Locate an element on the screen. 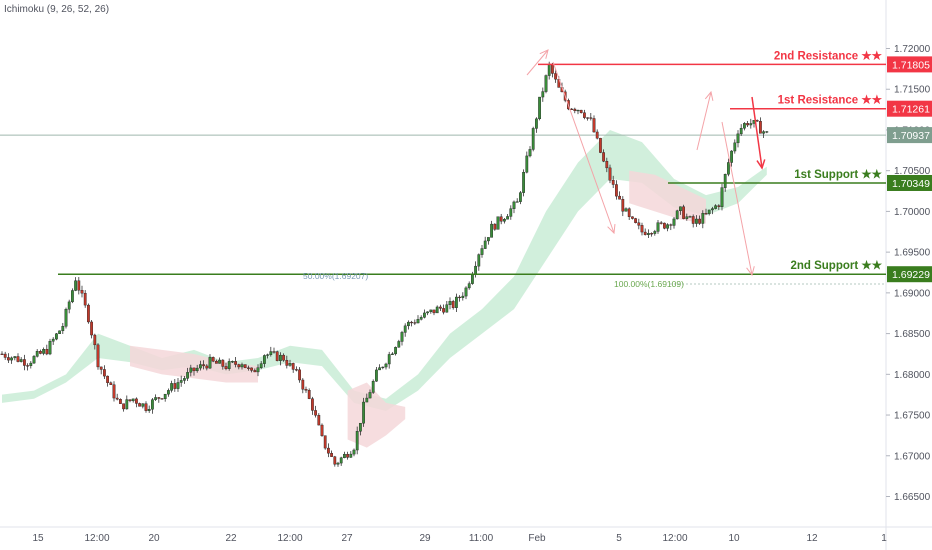 The height and width of the screenshot is (550, 932). level-price-label: 1.70349 is located at coordinates (911, 184).